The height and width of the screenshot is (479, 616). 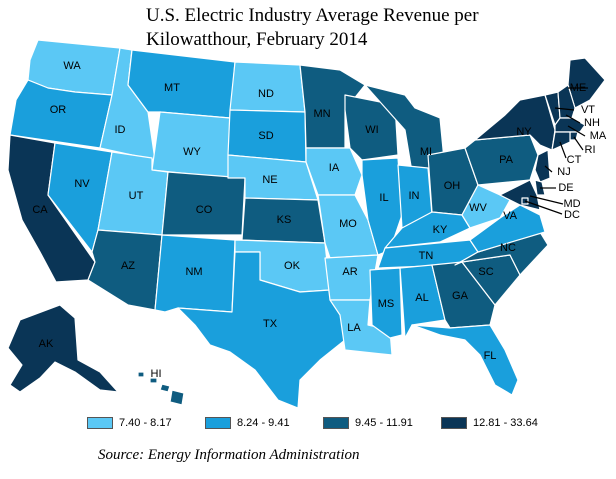 What do you see at coordinates (204, 210) in the screenshot?
I see `label-co: CO` at bounding box center [204, 210].